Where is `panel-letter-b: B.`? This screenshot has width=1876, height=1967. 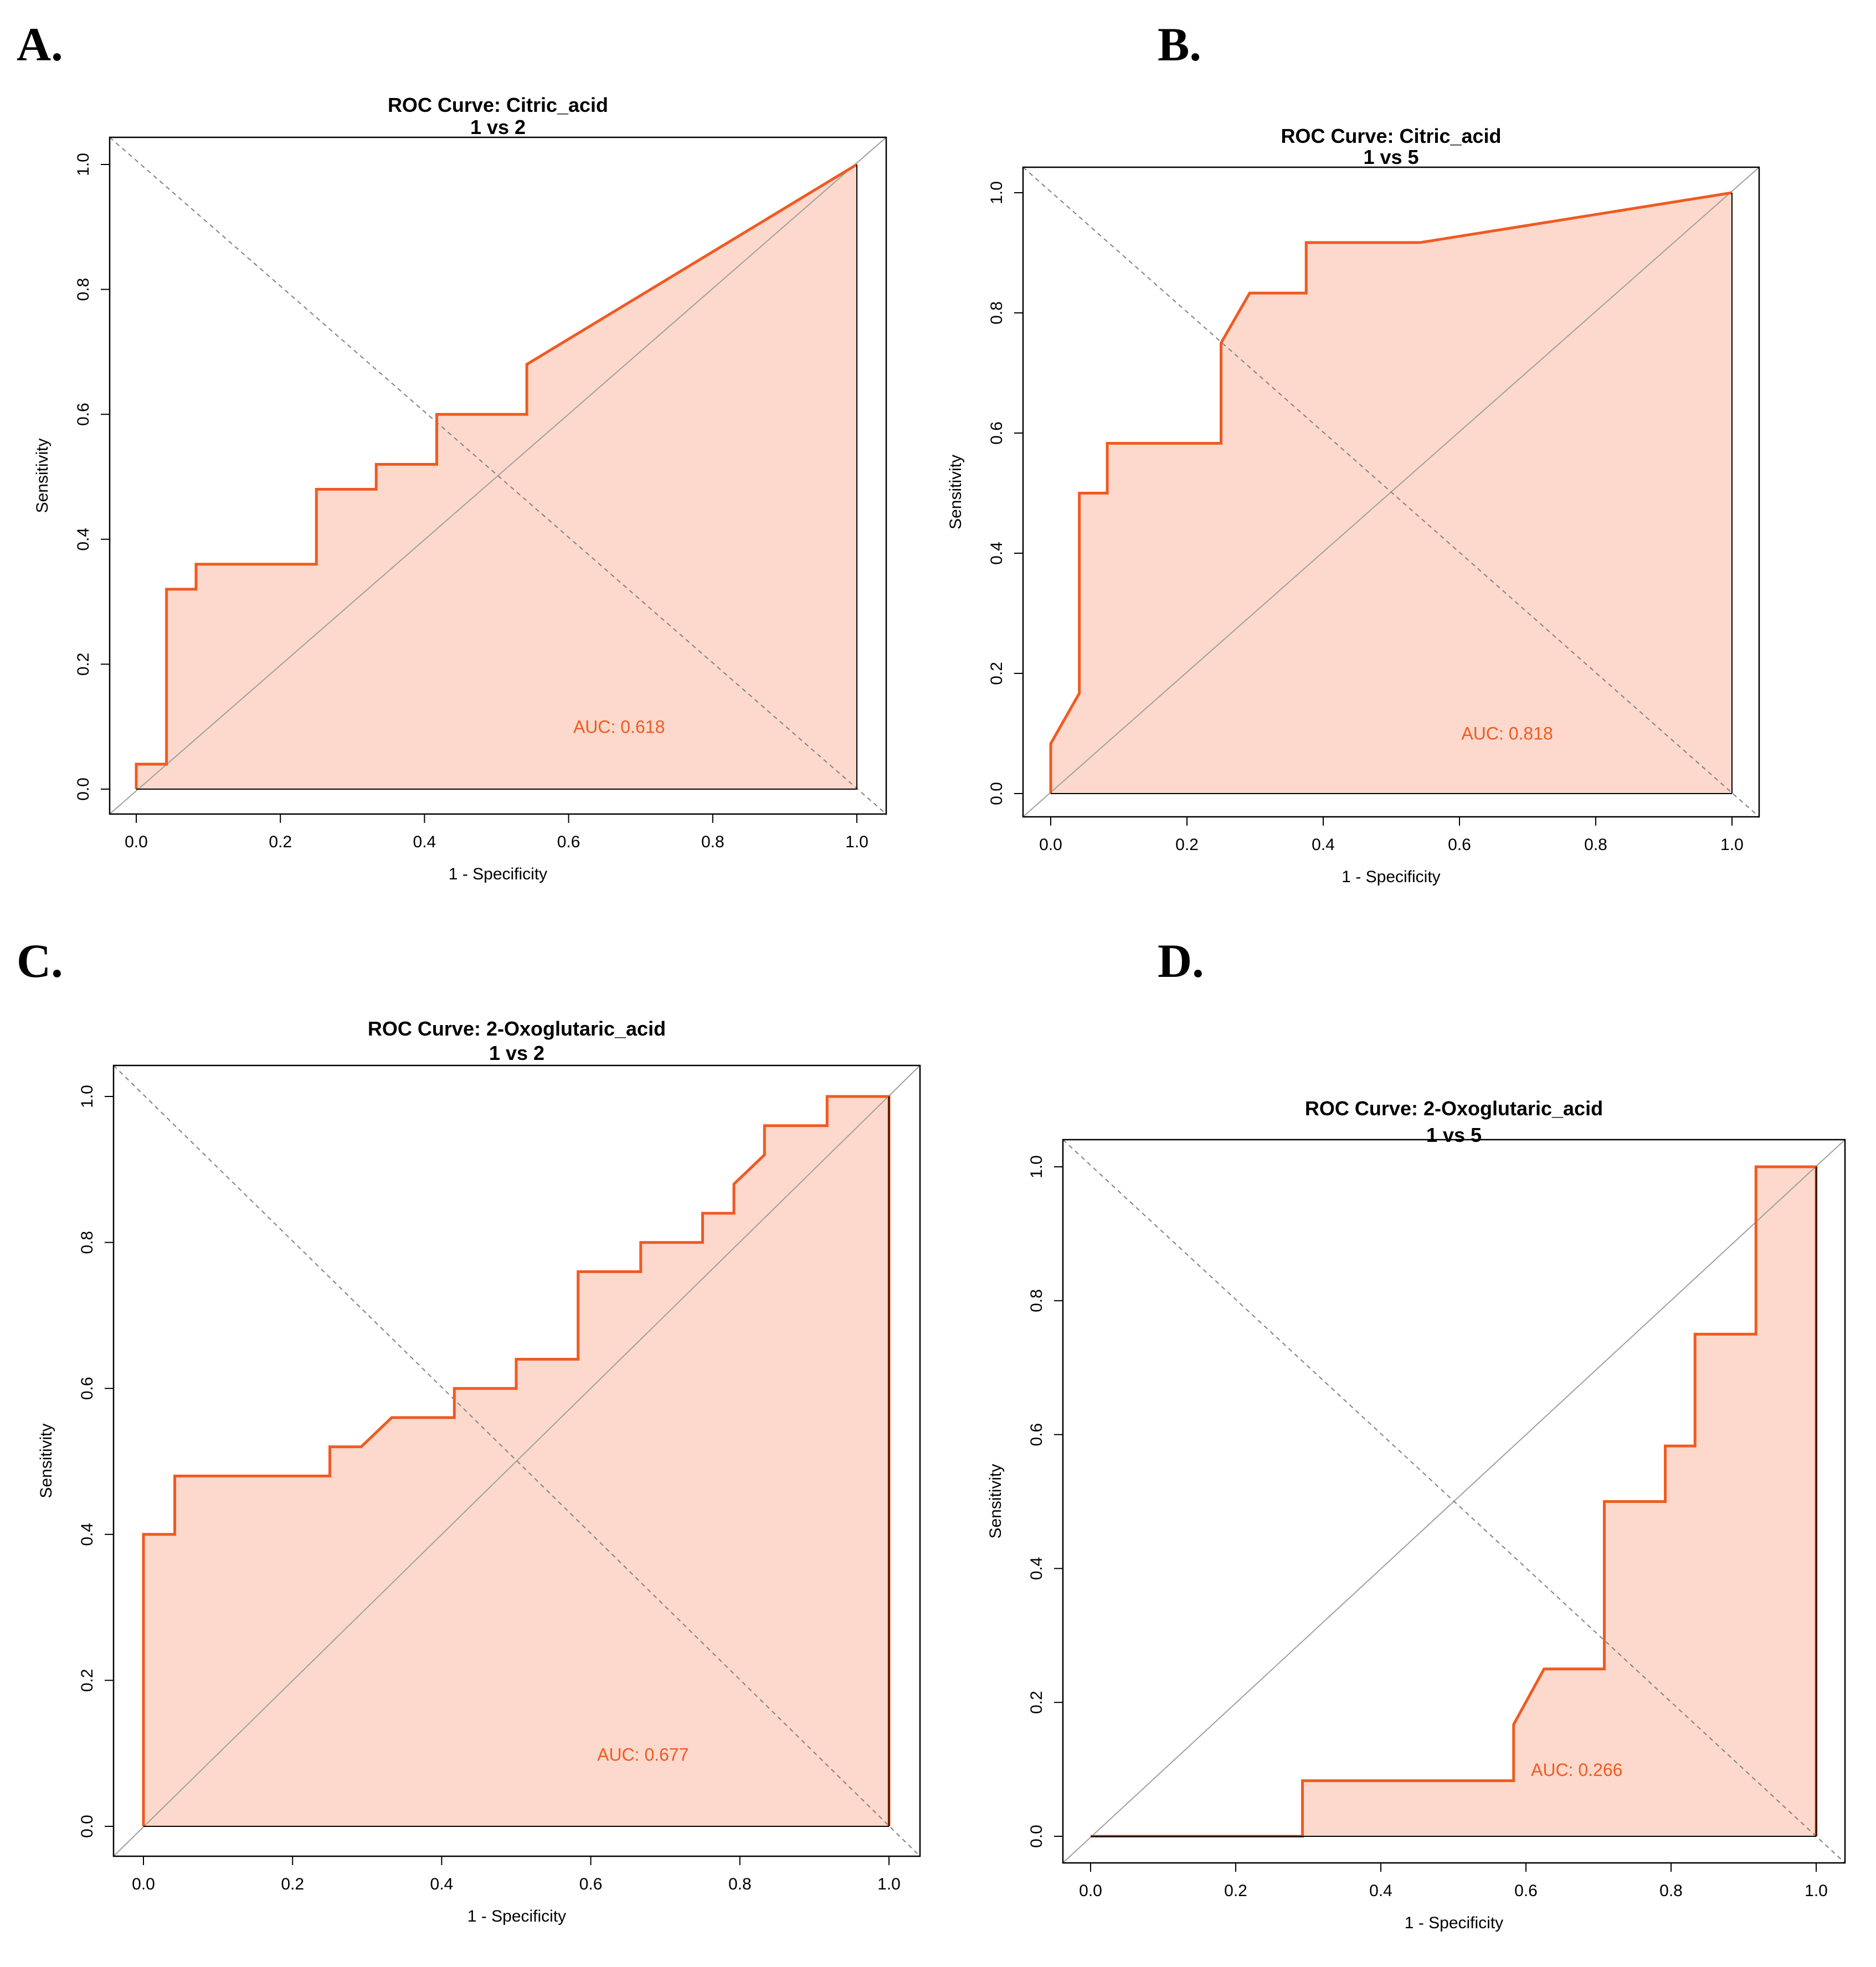
panel-letter-b: B. is located at coordinates (1179, 44).